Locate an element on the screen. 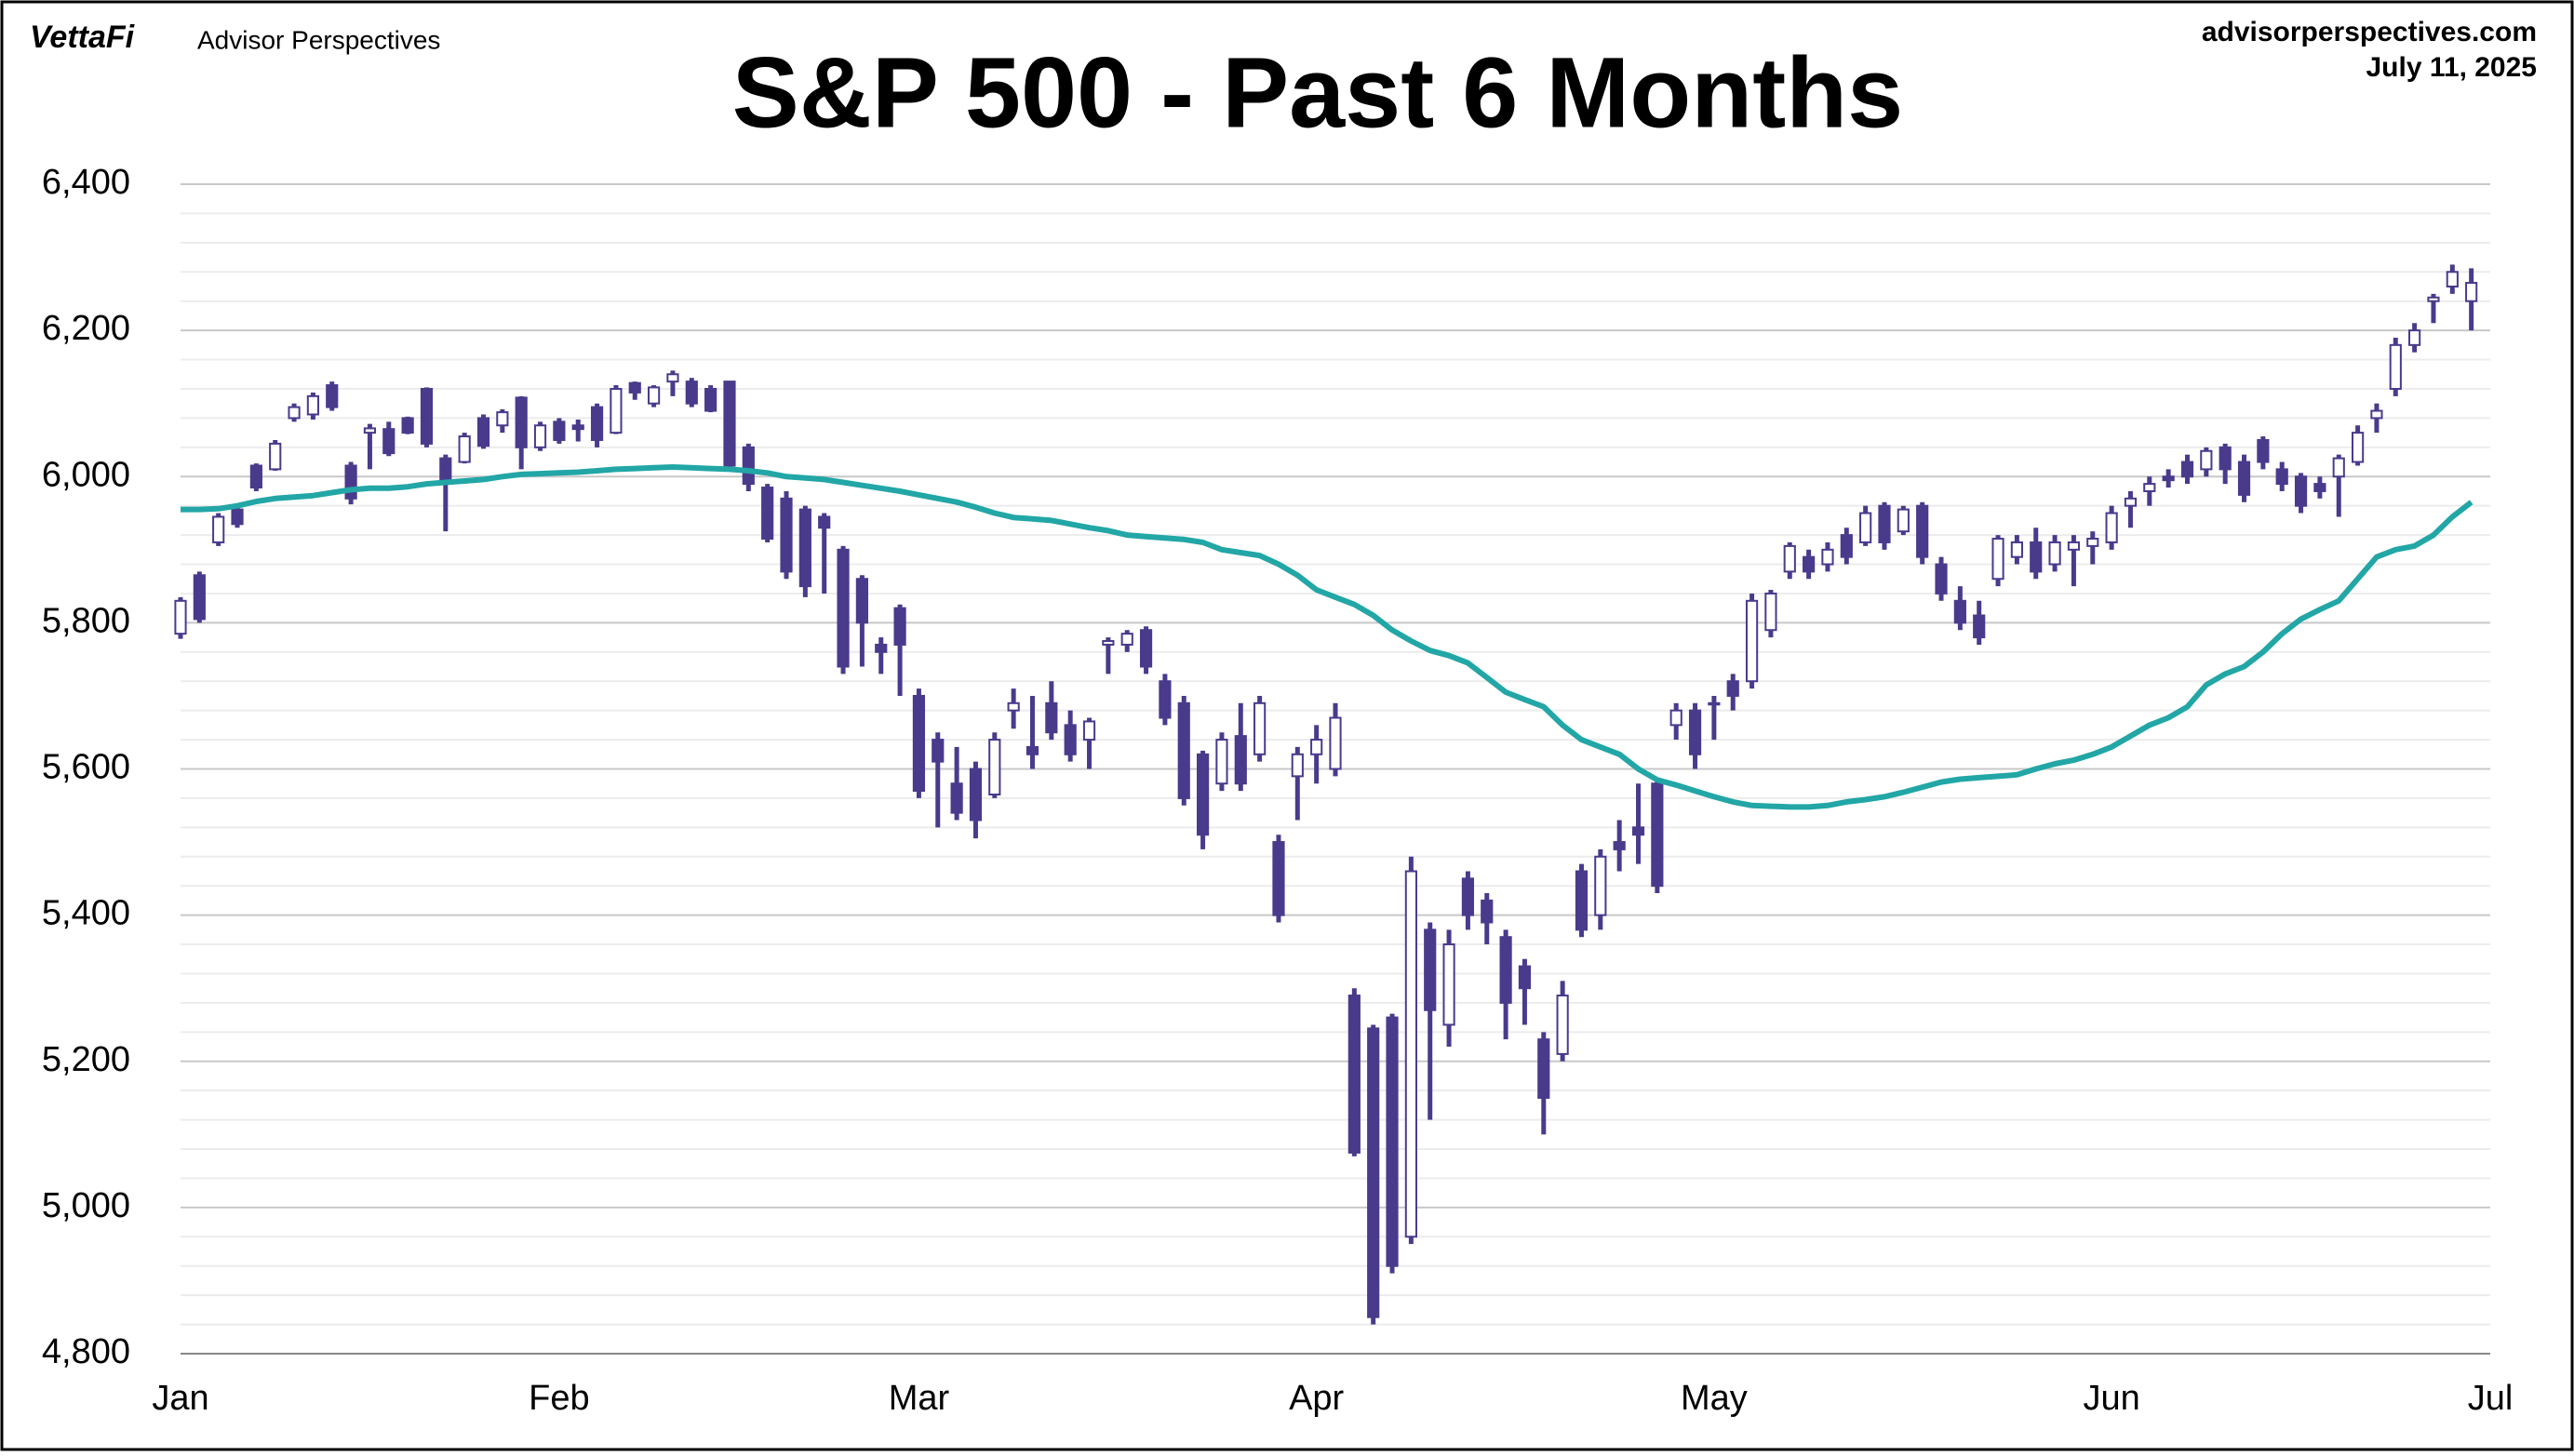  date: July 11, 2025 is located at coordinates (2452, 67).